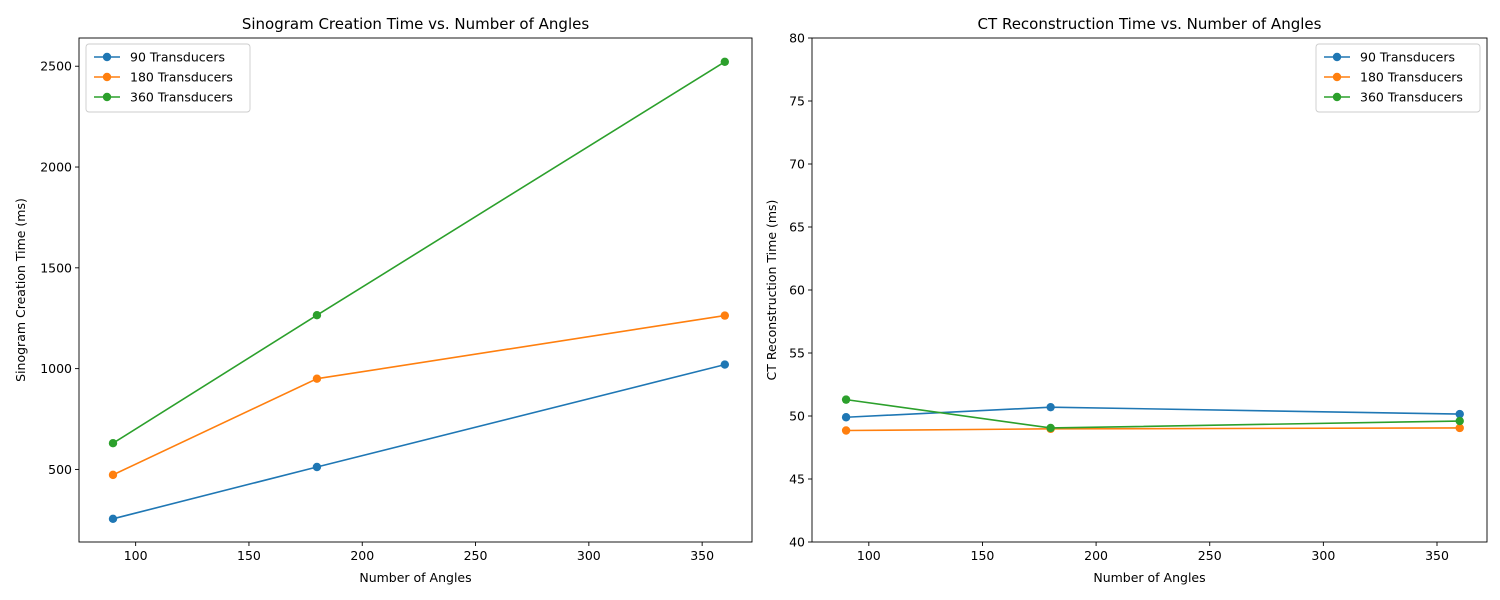 This screenshot has width=1500, height=600. What do you see at coordinates (56, 267) in the screenshot?
I see `y-tick-label: 1500` at bounding box center [56, 267].